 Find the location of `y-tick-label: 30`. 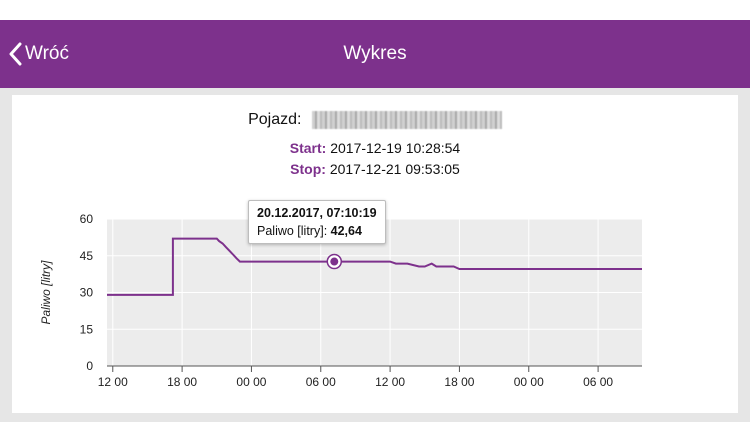

y-tick-label: 30 is located at coordinates (87, 293).